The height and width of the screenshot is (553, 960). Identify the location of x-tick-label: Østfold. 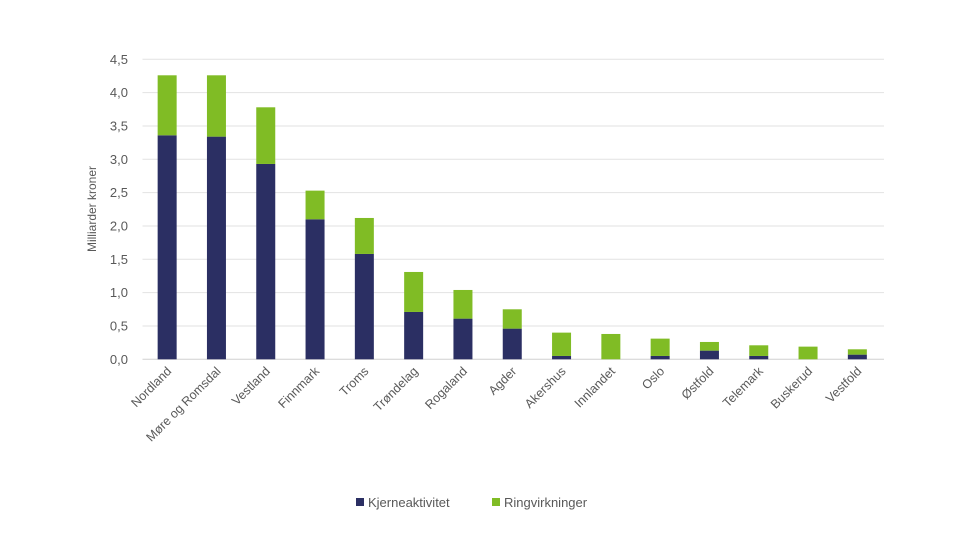
(698, 383).